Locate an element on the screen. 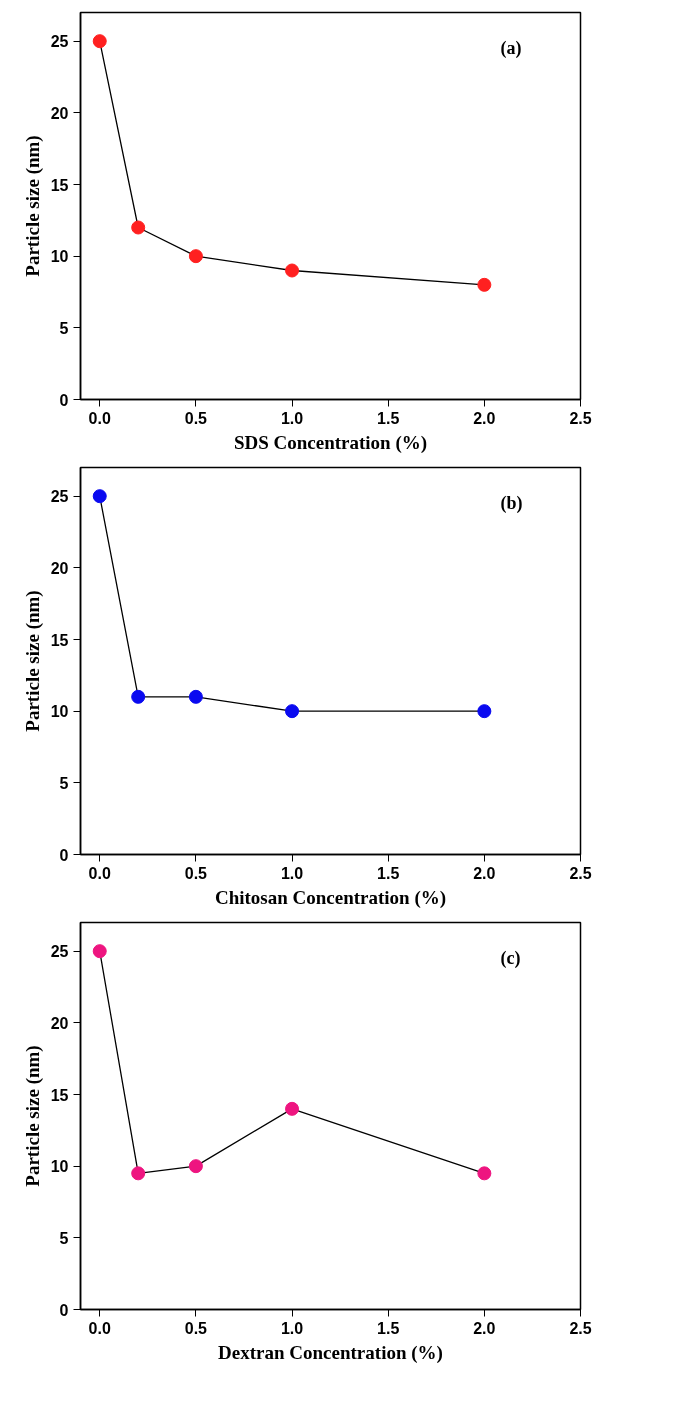  annotation: (b) is located at coordinates (511, 503).